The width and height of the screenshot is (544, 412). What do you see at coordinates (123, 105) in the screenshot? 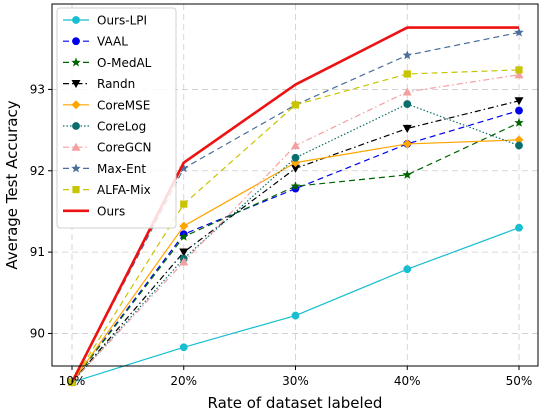
I see `legend-label: CoreMSE` at bounding box center [123, 105].